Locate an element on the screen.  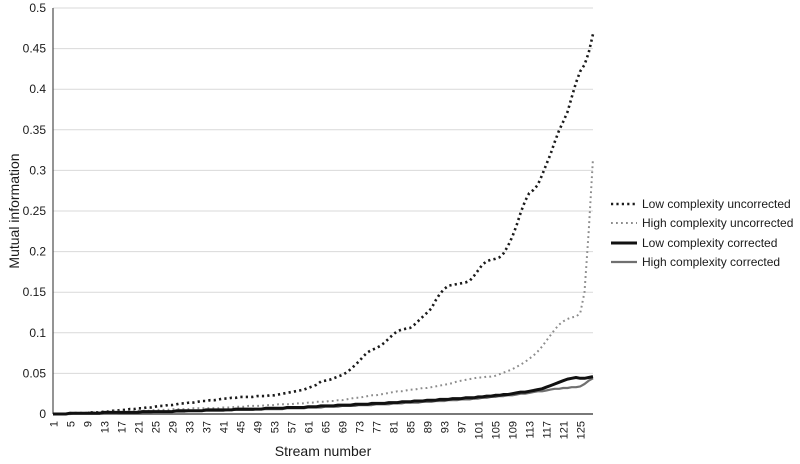
legend-item-high-complexity-uncorrected: High complexity uncorrected is located at coordinates (702, 224).